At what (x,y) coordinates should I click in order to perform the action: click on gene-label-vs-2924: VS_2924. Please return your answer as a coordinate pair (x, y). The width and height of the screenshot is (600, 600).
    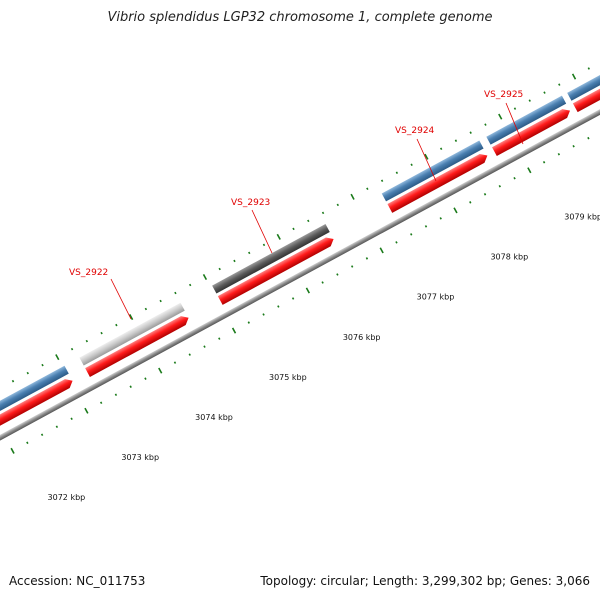
    Looking at the image, I should click on (415, 131).